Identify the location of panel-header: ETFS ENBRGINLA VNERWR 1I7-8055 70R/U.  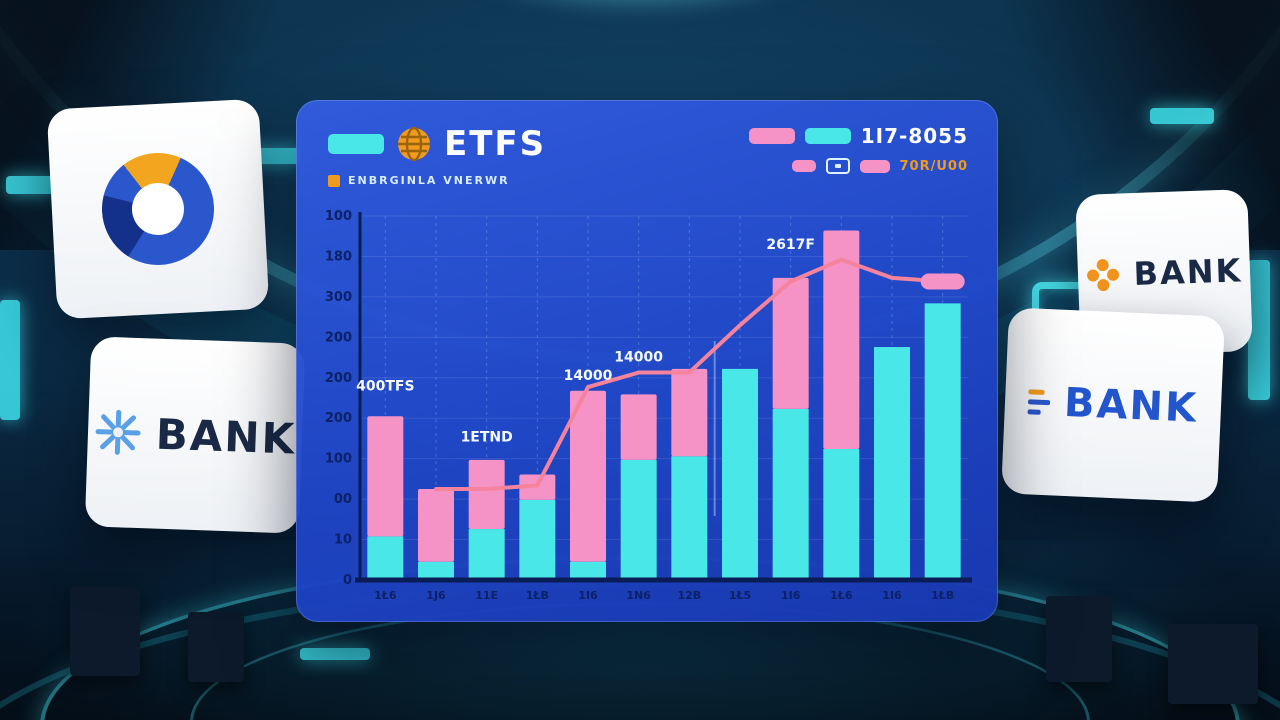
(647, 143).